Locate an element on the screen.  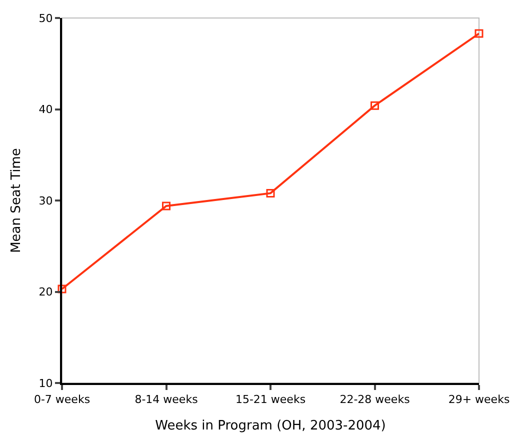
x-tick-label: 0-7 weeks is located at coordinates (62, 399).